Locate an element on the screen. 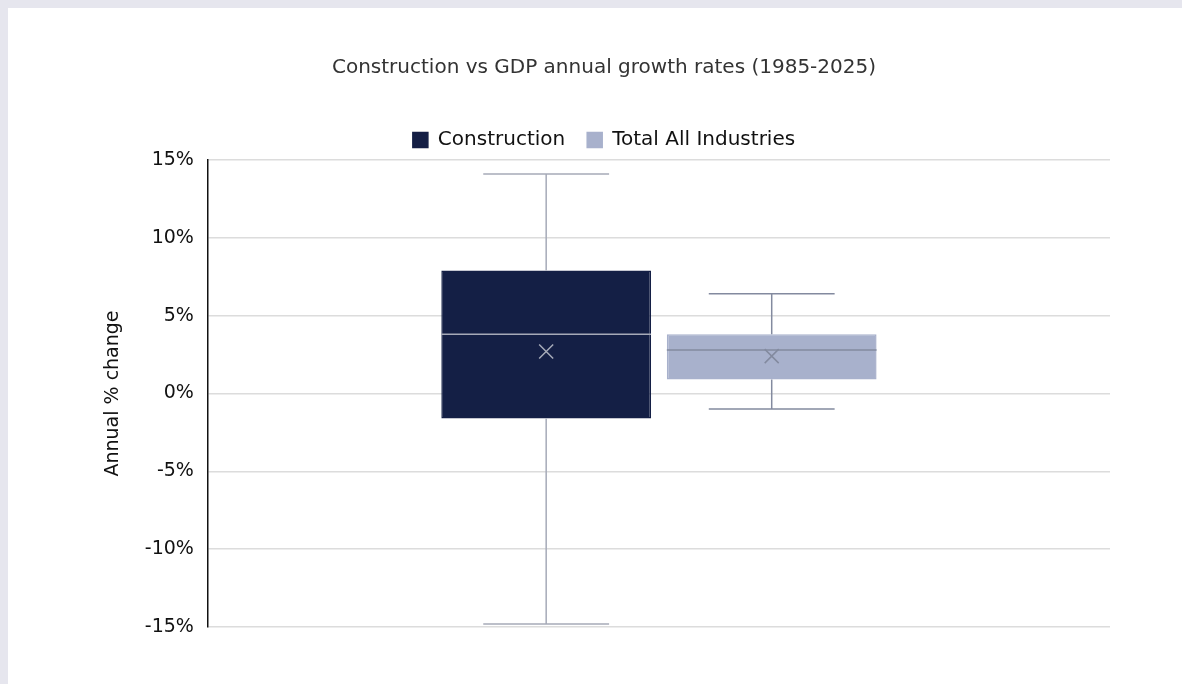 Image resolution: width=1182 pixels, height=684 pixels. y-axis-title: Annual % change is located at coordinates (111, 393).